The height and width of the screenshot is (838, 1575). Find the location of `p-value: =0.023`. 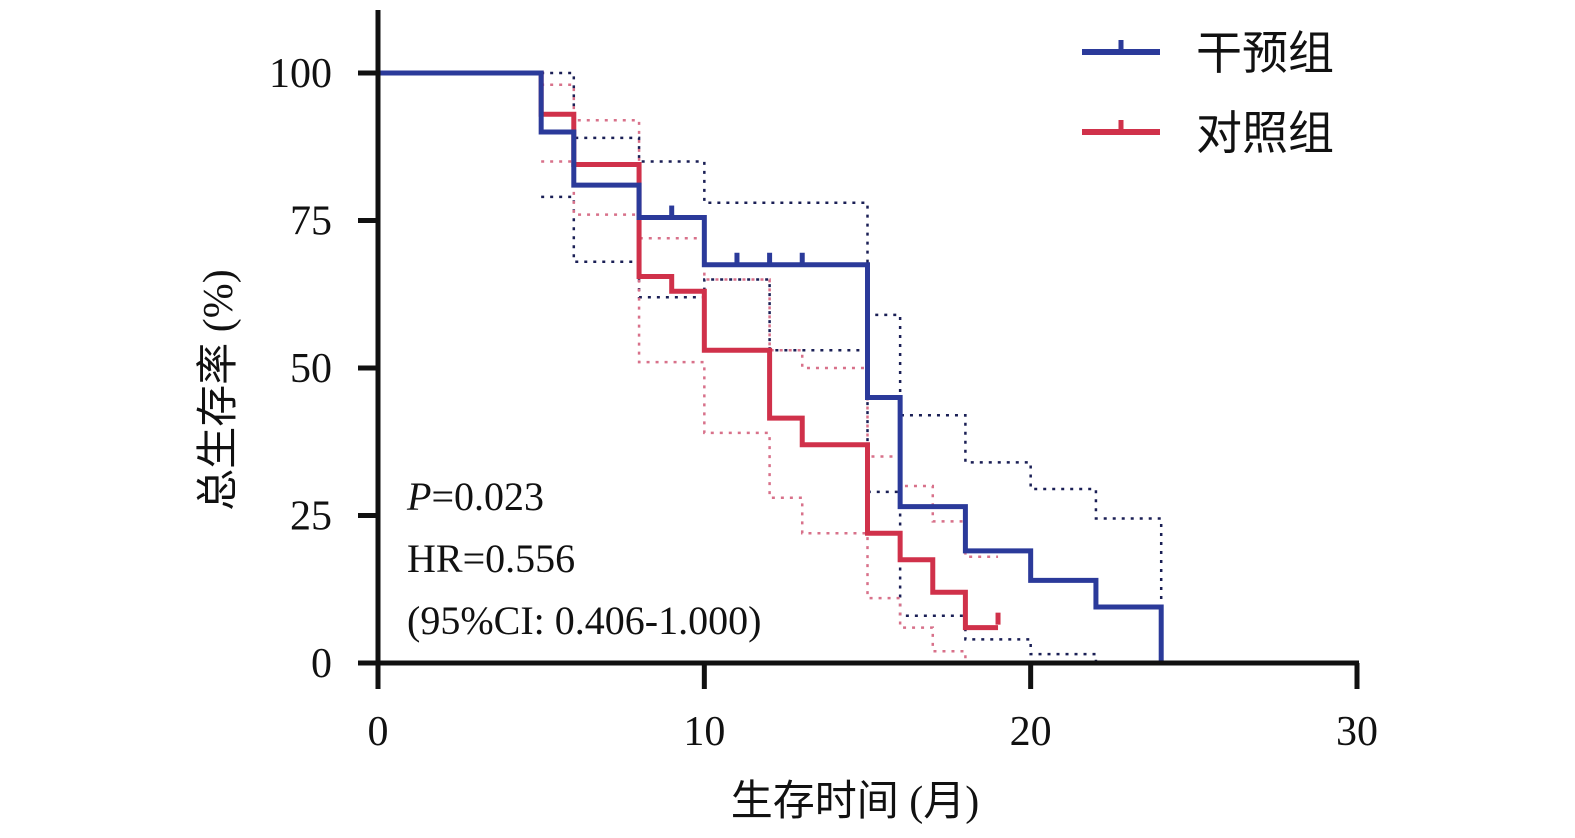

p-value: =0.023 is located at coordinates (487, 496).